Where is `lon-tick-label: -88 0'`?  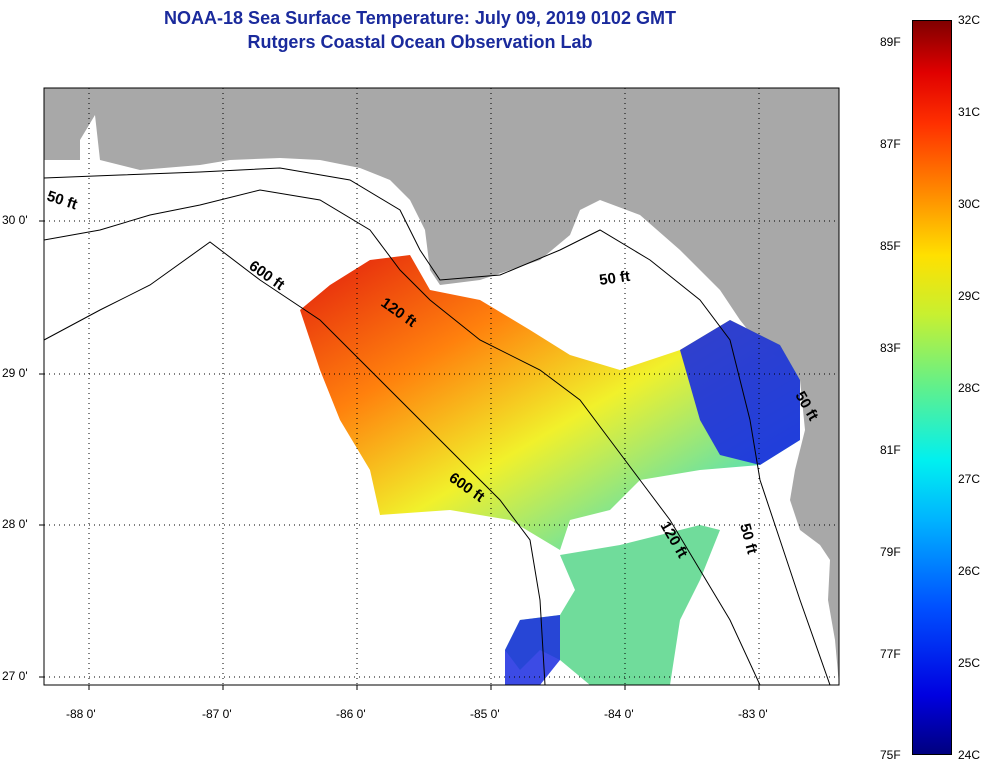 lon-tick-label: -88 0' is located at coordinates (81, 714).